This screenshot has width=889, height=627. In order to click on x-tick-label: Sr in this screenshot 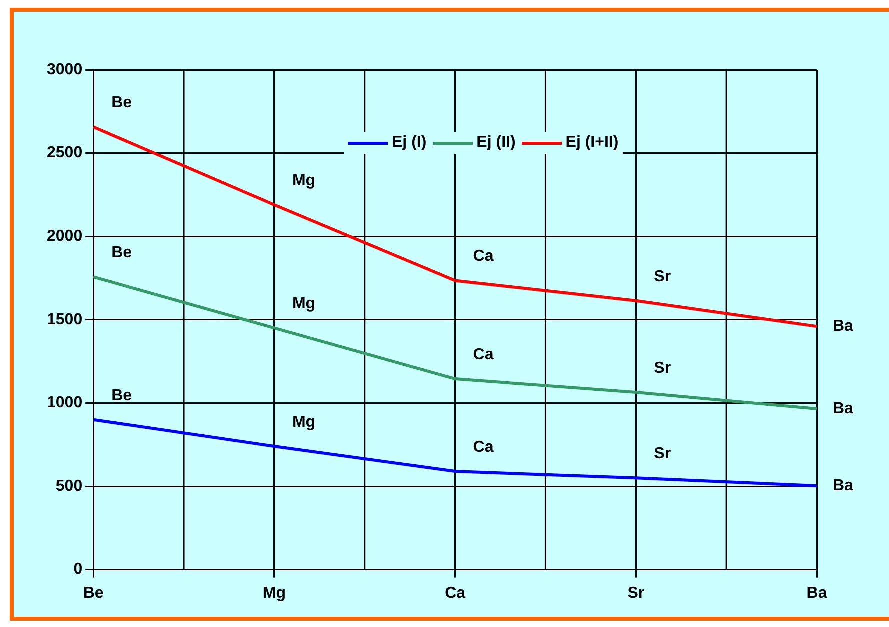, I will do `click(636, 593)`.